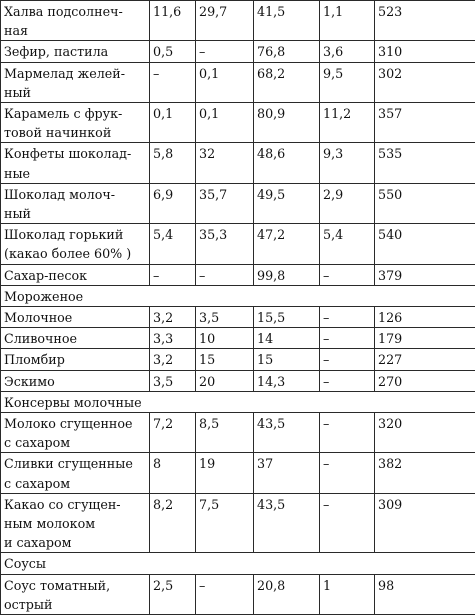  What do you see at coordinates (347, 203) in the screenshot?
I see `value-cell-4: 2,9` at bounding box center [347, 203].